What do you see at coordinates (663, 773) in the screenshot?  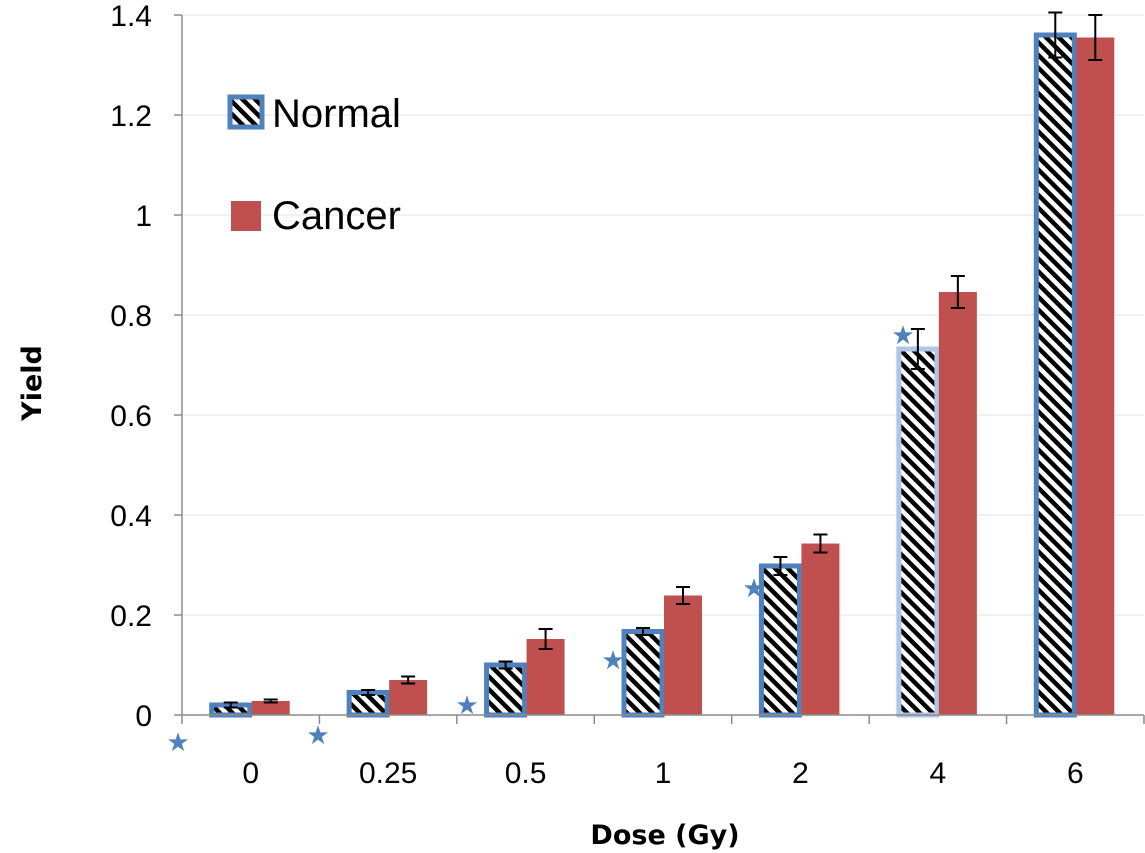 I see `x-tick-label: 1` at bounding box center [663, 773].